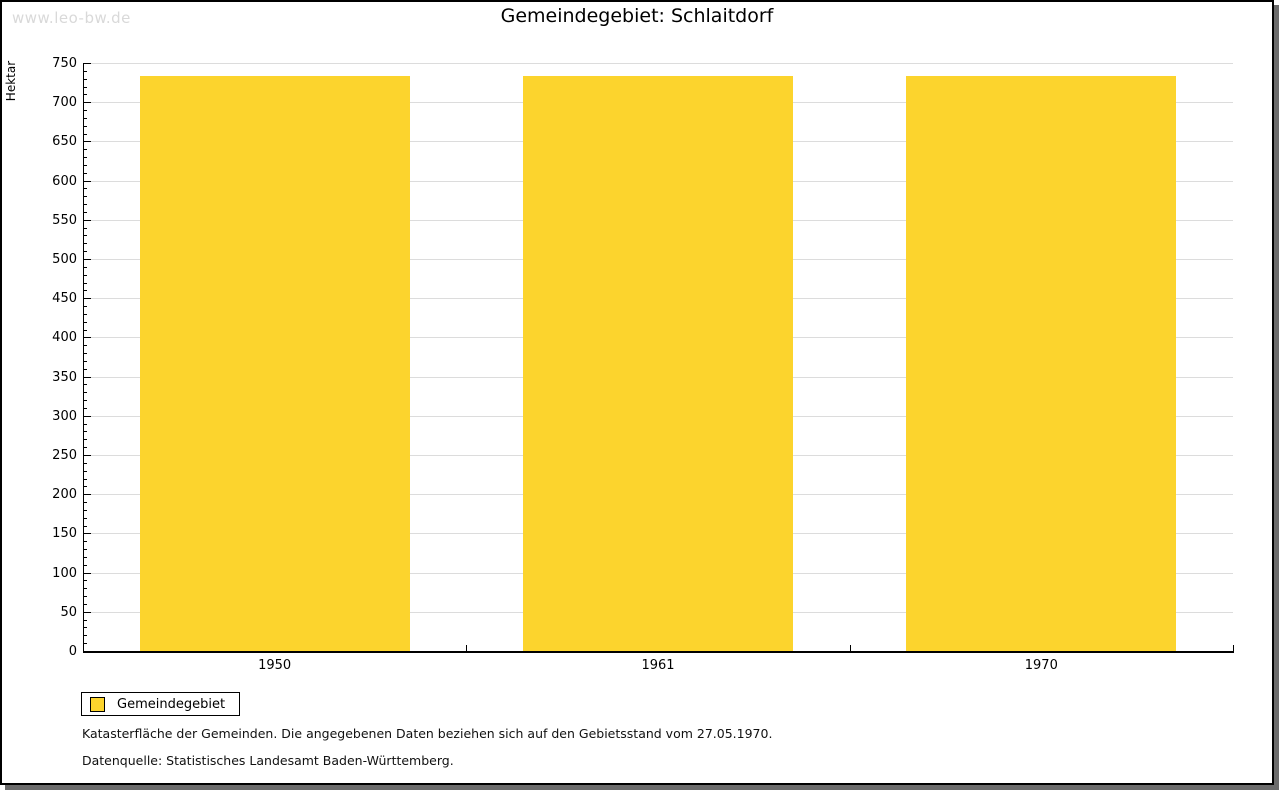 Image resolution: width=1280 pixels, height=791 pixels. What do you see at coordinates (64, 416) in the screenshot?
I see `y-tick-label: 300` at bounding box center [64, 416].